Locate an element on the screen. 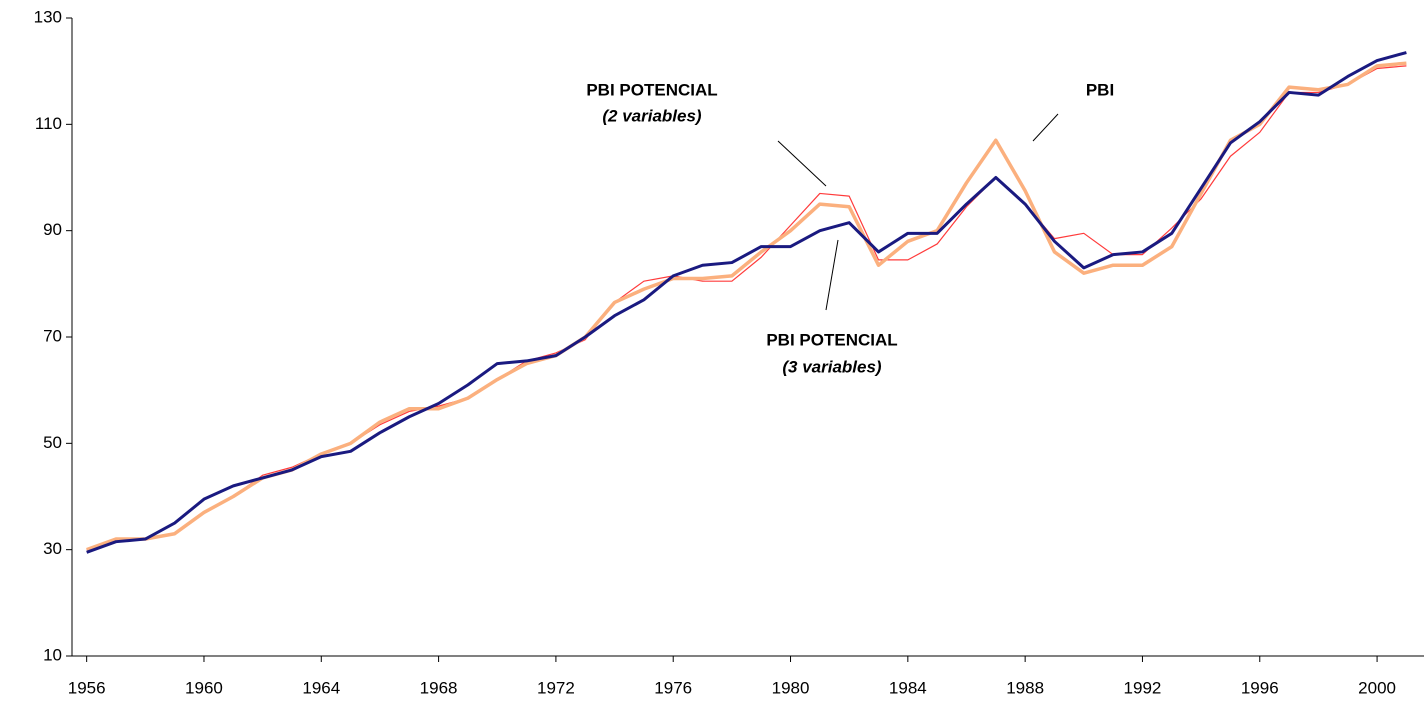 The width and height of the screenshot is (1424, 701). x-tick-label: 2000 is located at coordinates (1377, 687).